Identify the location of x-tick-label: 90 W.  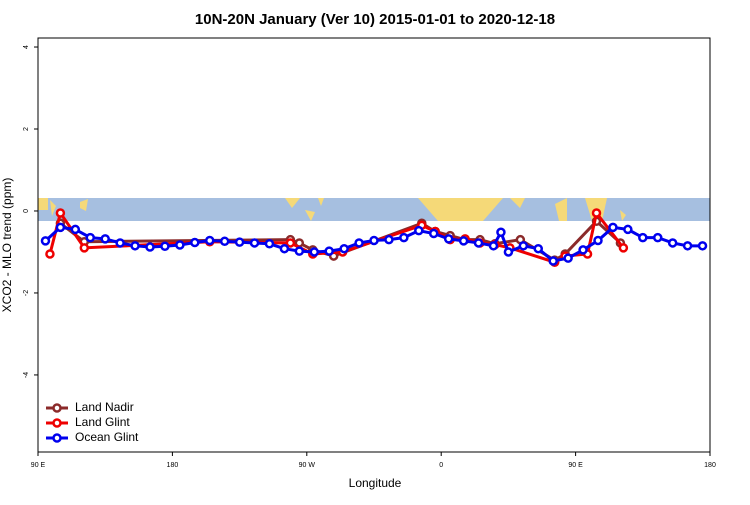
(307, 465).